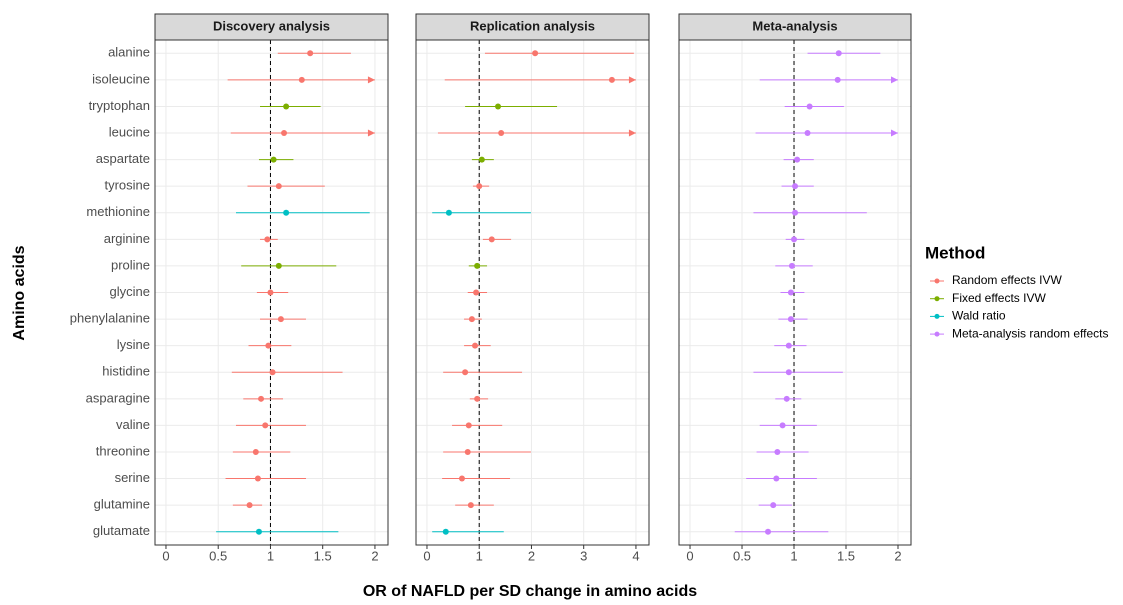 The width and height of the screenshot is (1123, 605). Describe the element at coordinates (123, 158) in the screenshot. I see `y-tick-label: aspartate` at that location.